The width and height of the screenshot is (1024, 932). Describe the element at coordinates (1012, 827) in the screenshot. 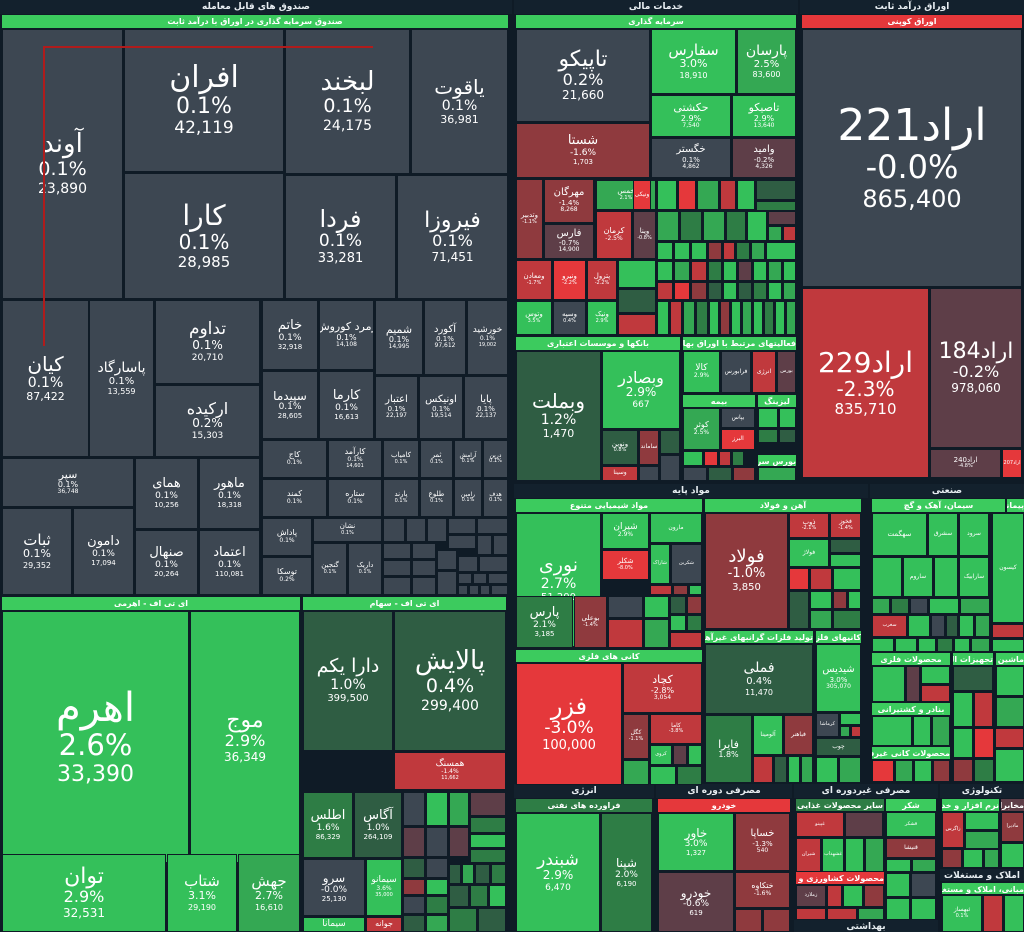

I see `stock-tile: مادیرا` at that location.